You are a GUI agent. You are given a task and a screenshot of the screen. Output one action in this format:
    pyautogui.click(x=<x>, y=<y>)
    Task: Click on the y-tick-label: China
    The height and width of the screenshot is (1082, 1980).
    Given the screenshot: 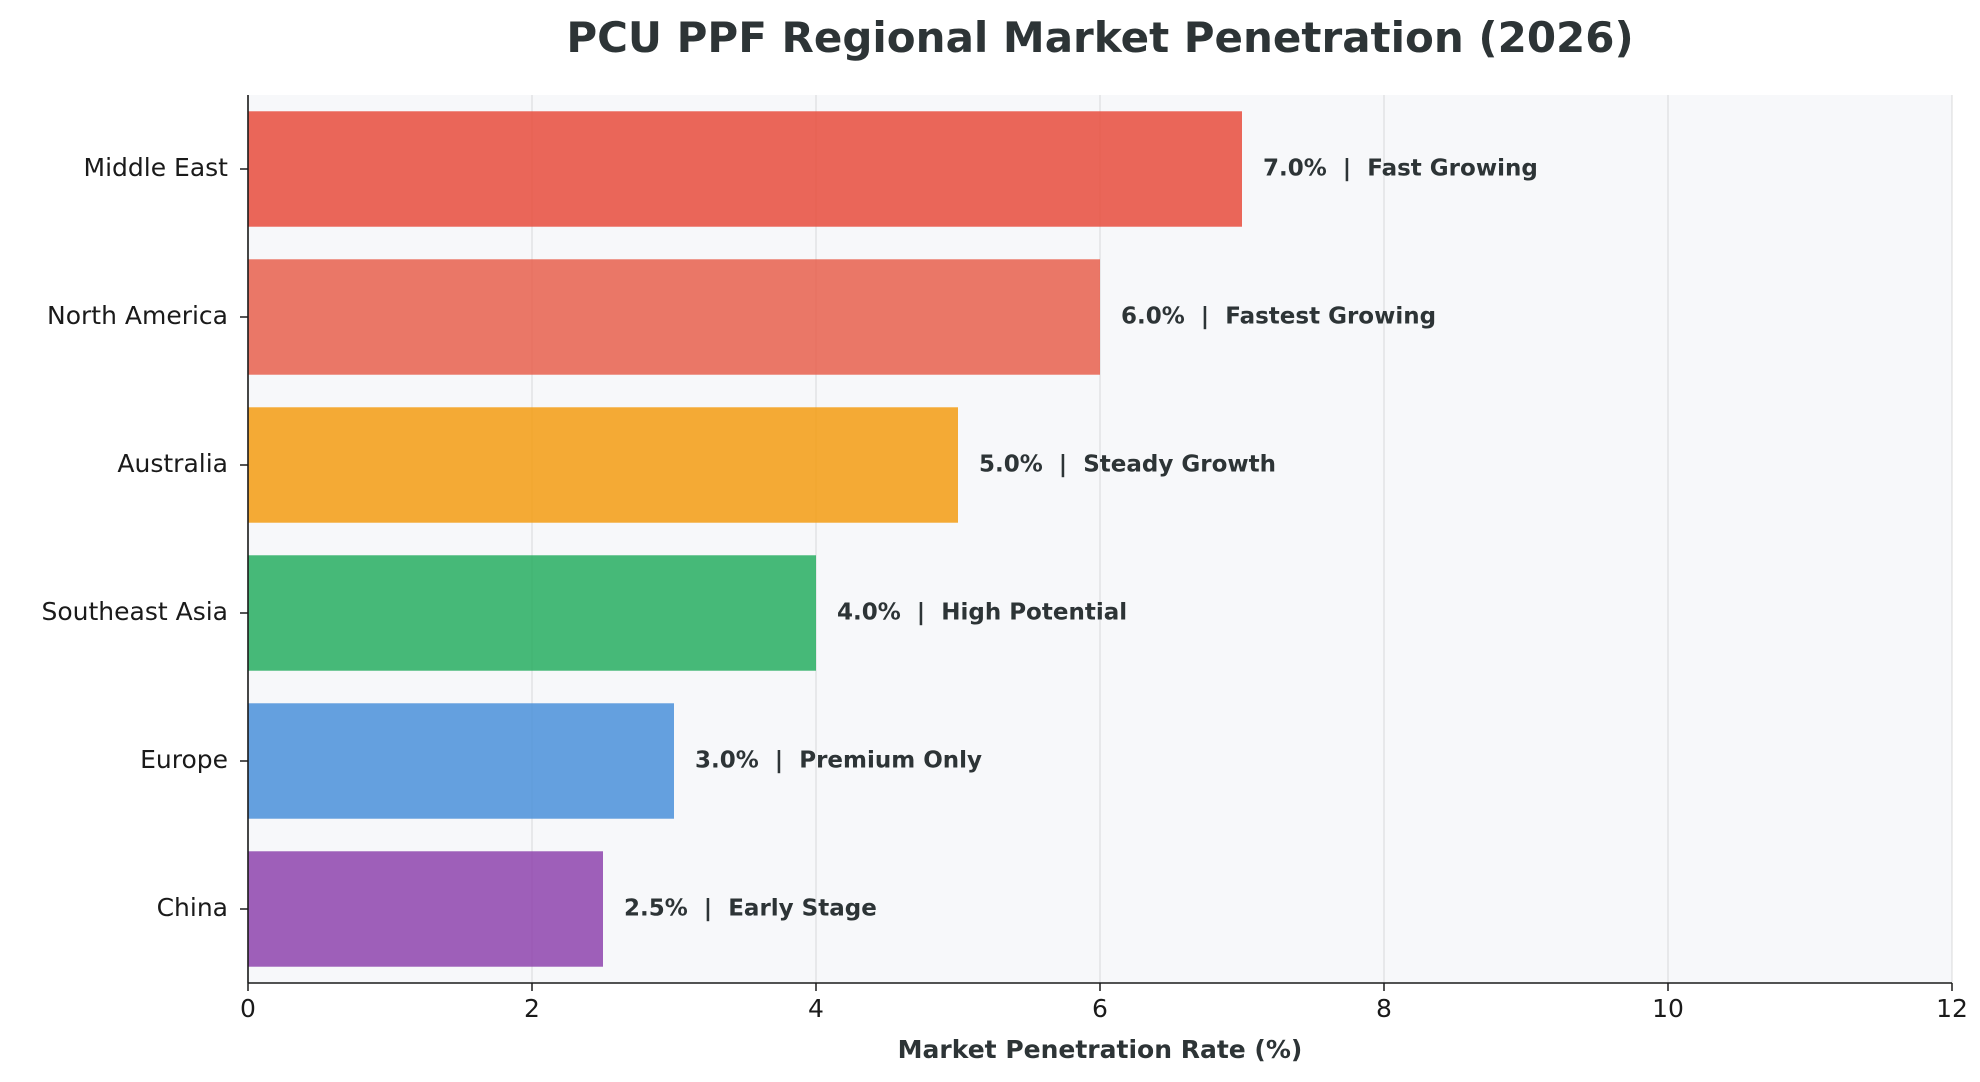 What is the action you would take?
    pyautogui.click(x=192, y=907)
    